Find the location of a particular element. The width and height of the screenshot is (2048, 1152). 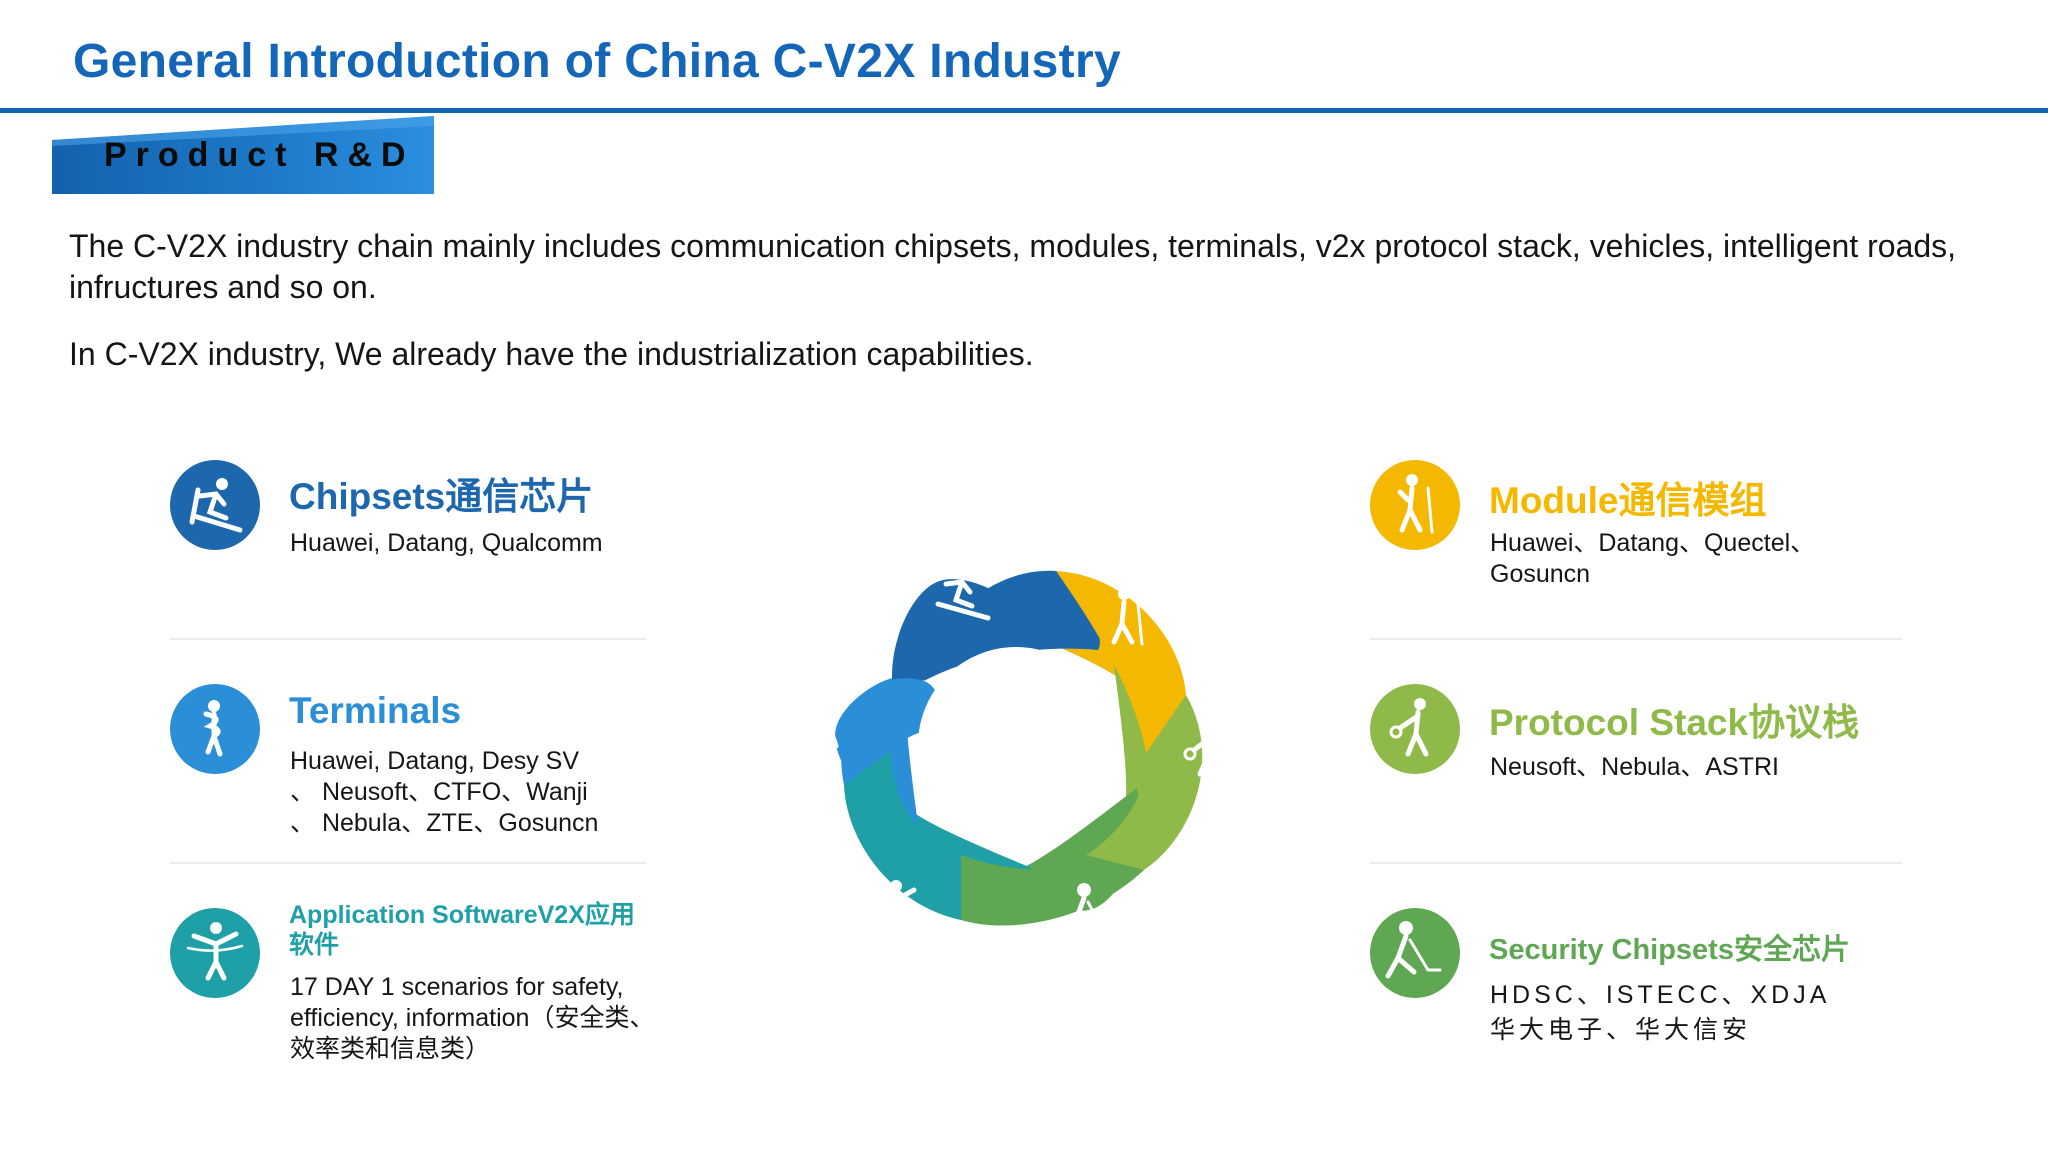

wheel-hiker-icon is located at coordinates (1127, 617).